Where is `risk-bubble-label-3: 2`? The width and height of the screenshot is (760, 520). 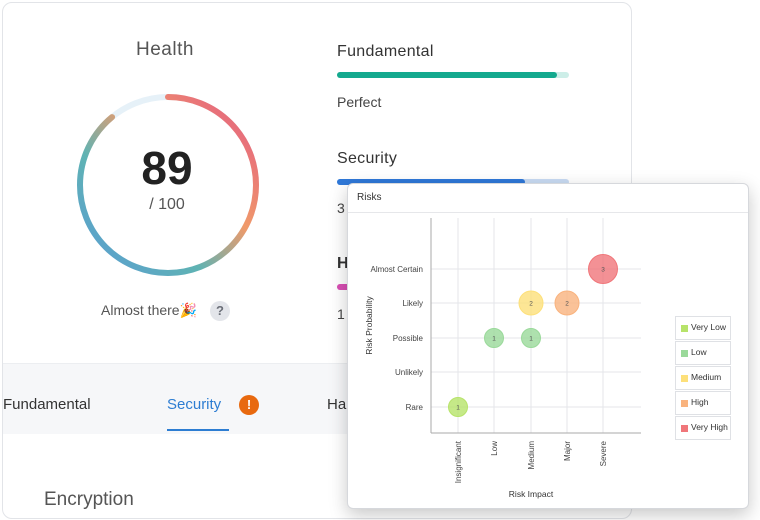
risk-bubble-label-3: 2 is located at coordinates (531, 304).